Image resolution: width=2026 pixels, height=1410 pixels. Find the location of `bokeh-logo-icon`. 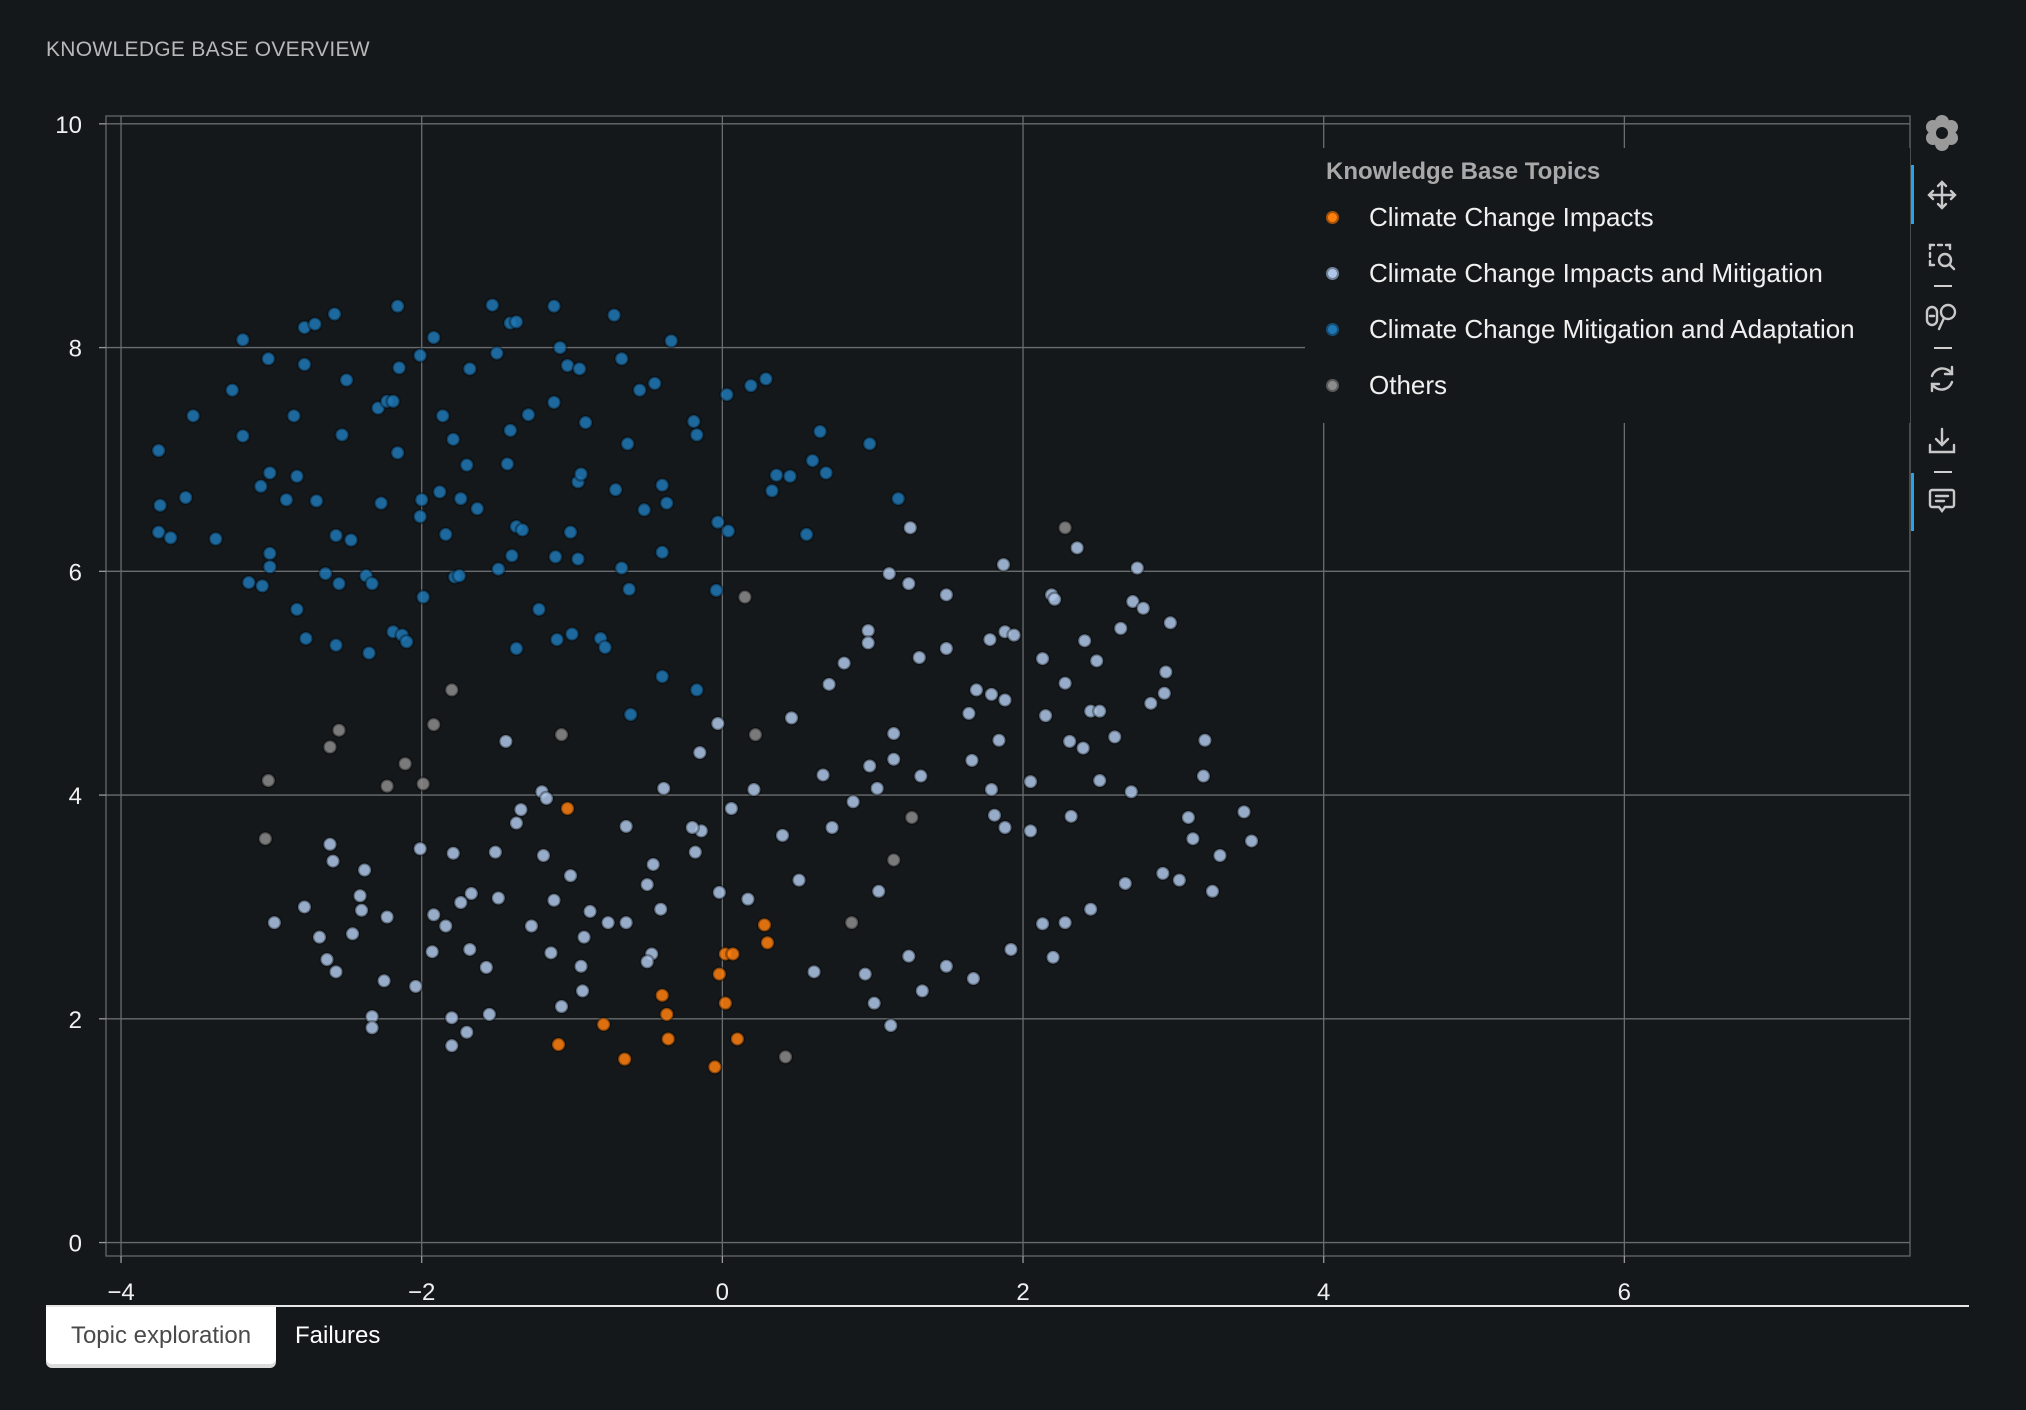

bokeh-logo-icon is located at coordinates (1942, 133).